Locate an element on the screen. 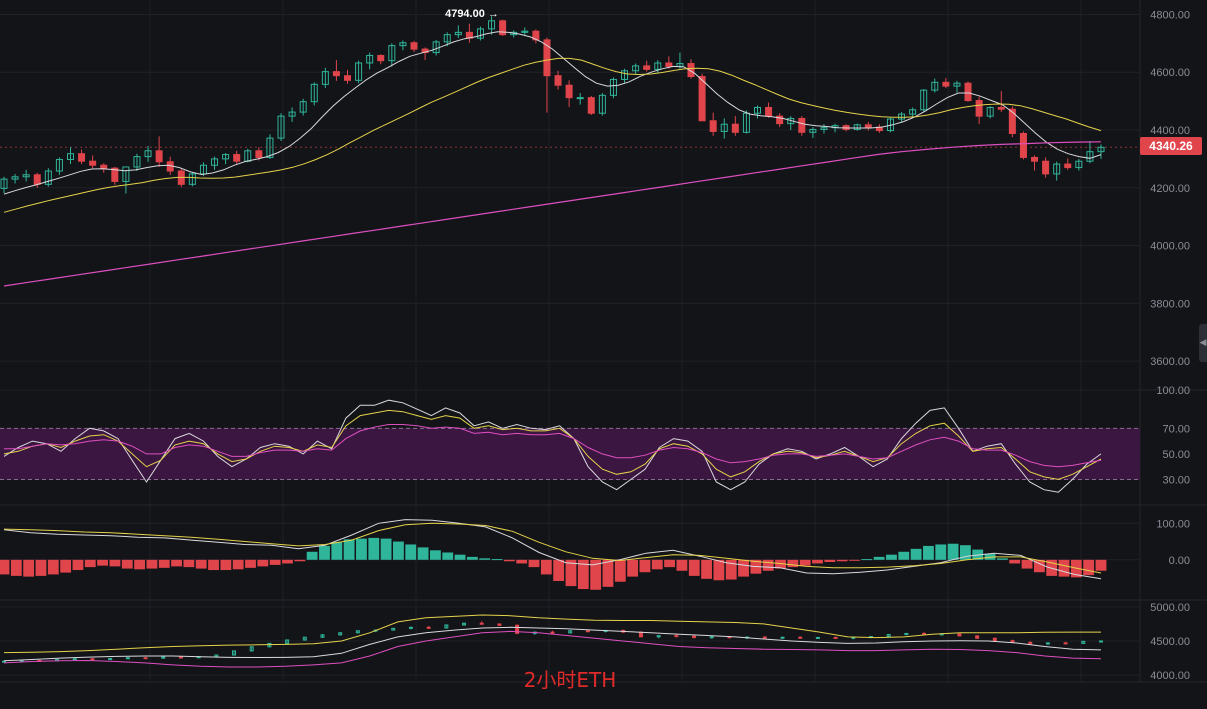  rsi-tick-label: 30.00 is located at coordinates (1176, 480).